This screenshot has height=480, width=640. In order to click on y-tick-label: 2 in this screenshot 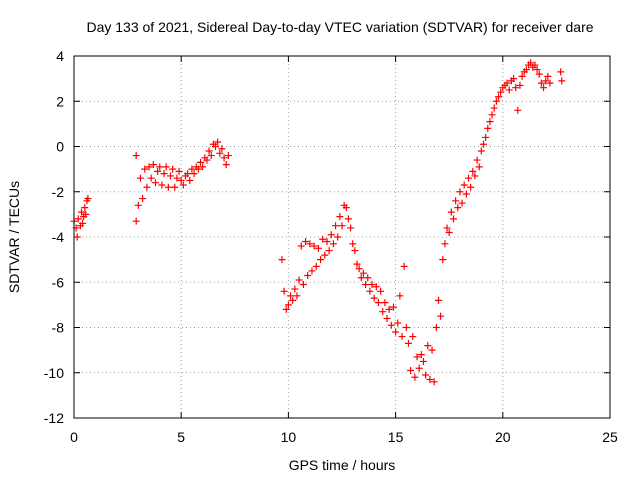, I will do `click(60, 101)`.